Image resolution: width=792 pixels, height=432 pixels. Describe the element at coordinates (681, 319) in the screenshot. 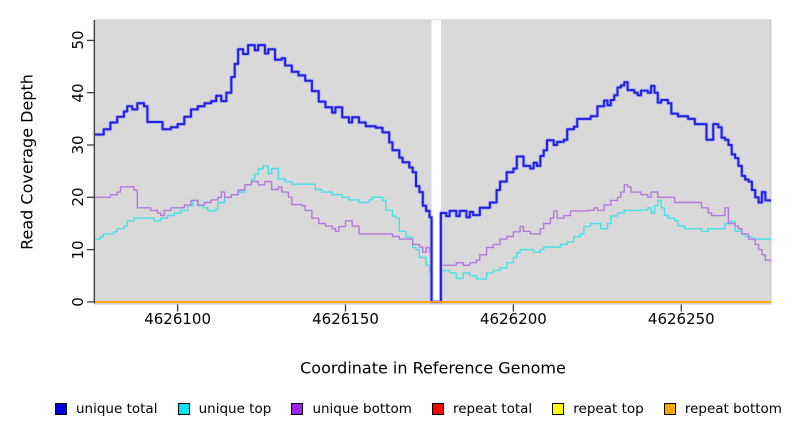

I see `x-tick-label: 4626250` at that location.